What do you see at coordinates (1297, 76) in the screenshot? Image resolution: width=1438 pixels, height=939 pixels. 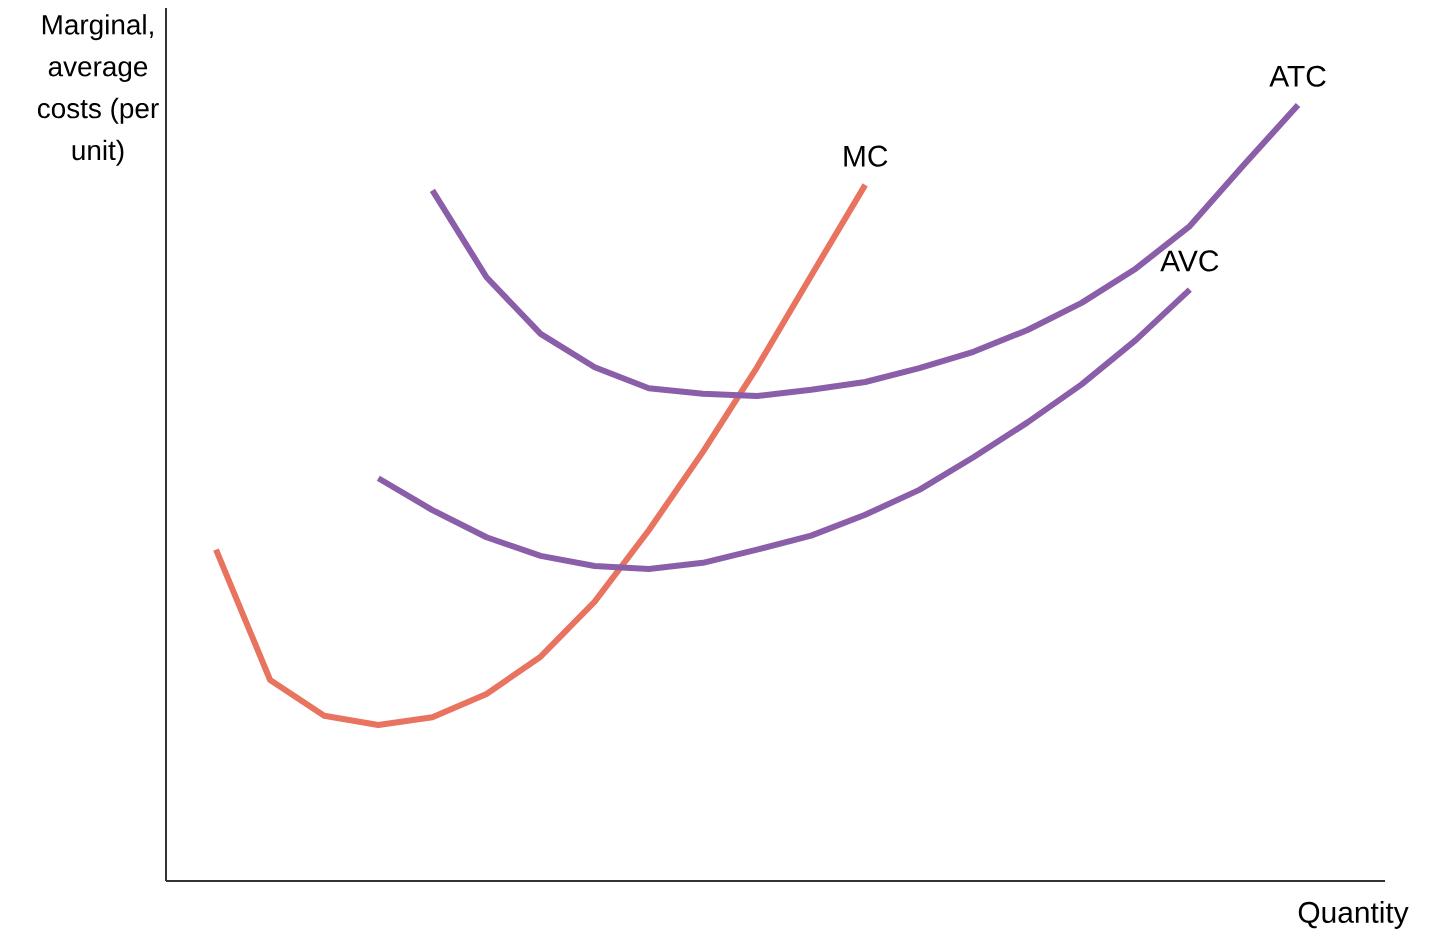 I see `series-label: ATC` at bounding box center [1297, 76].